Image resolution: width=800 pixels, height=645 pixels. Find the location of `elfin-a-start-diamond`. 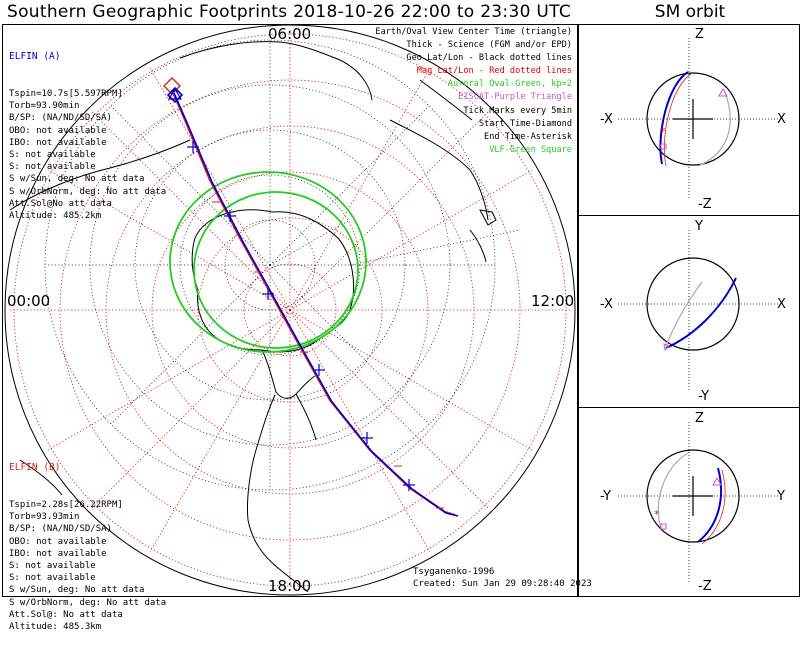

elfin-a-start-diamond is located at coordinates (175, 95).